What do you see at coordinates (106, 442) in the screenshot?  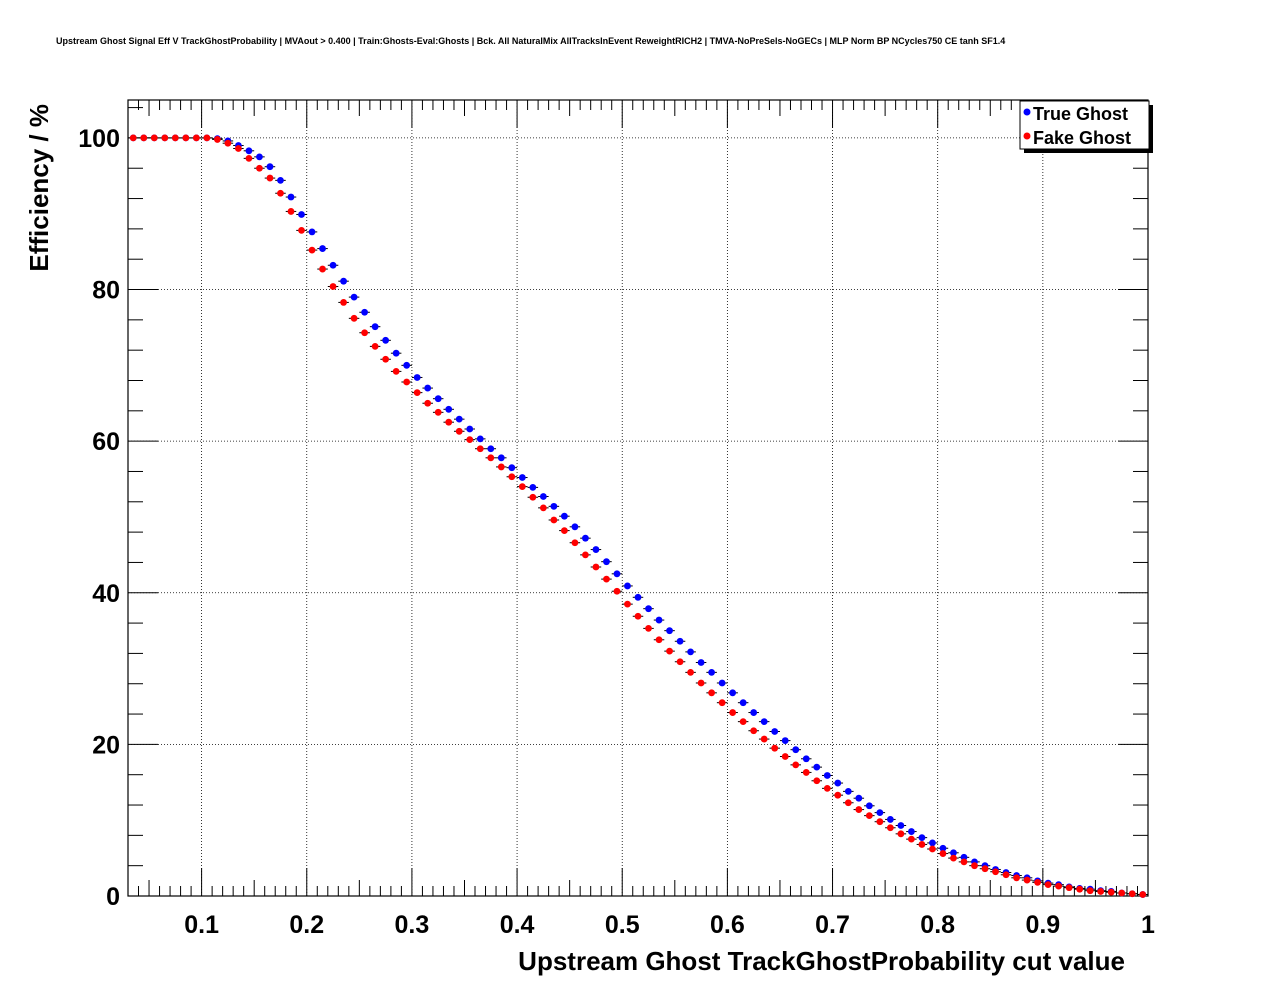 I see `y-tick-label-3: 60` at bounding box center [106, 442].